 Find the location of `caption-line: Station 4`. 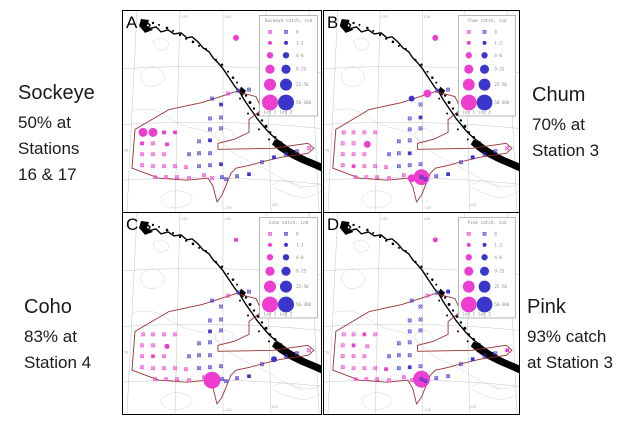

caption-line: Station 4 is located at coordinates (58, 362).